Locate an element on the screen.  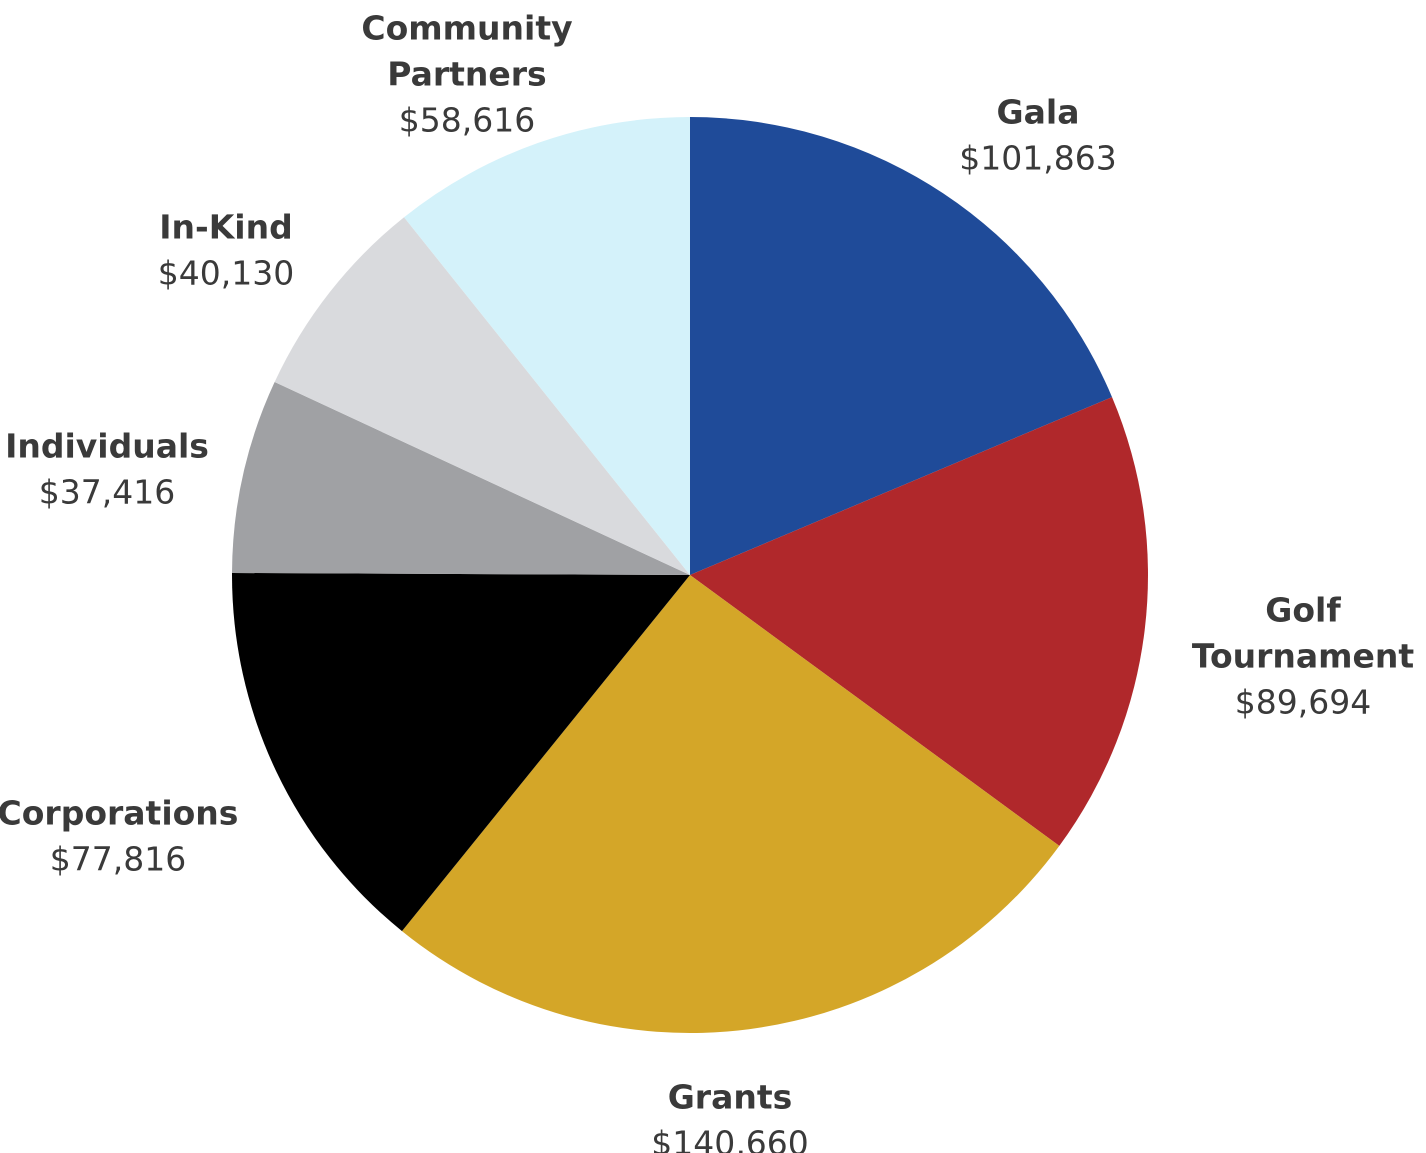
slice-label-grants: Grants $140,660 is located at coordinates (729, 1115).